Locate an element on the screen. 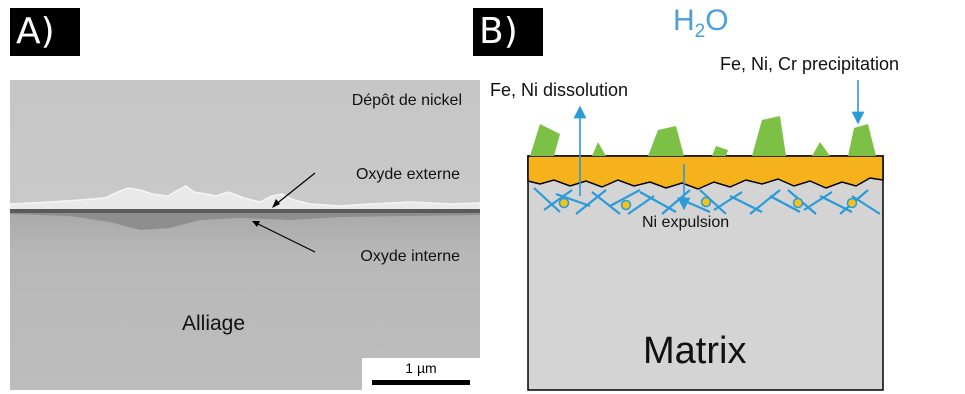 The image size is (965, 394). precipitation-label: Fe, Ni, Cr precipitation is located at coordinates (810, 64).